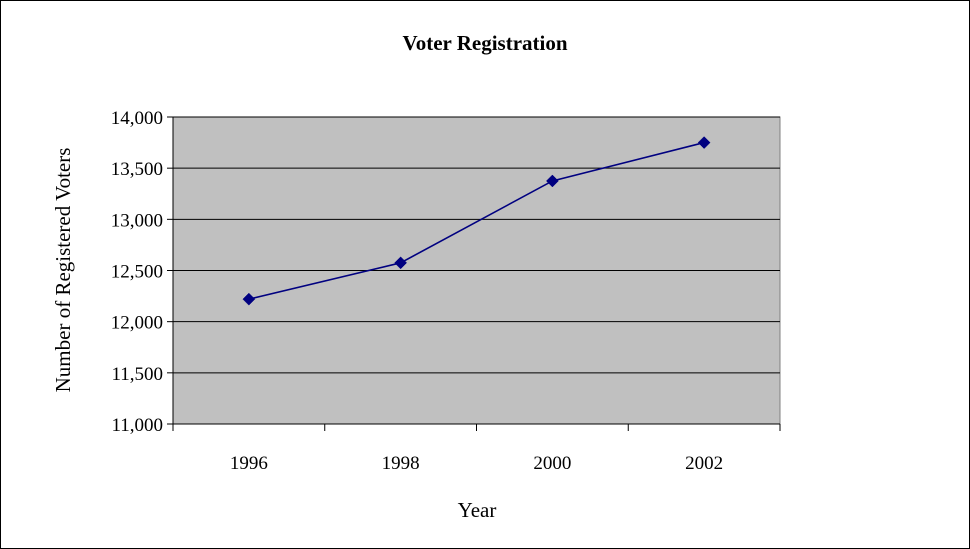 Image resolution: width=970 pixels, height=549 pixels. What do you see at coordinates (476, 463) in the screenshot?
I see `x-tick-labels: 1996 1998 2000 2002` at bounding box center [476, 463].